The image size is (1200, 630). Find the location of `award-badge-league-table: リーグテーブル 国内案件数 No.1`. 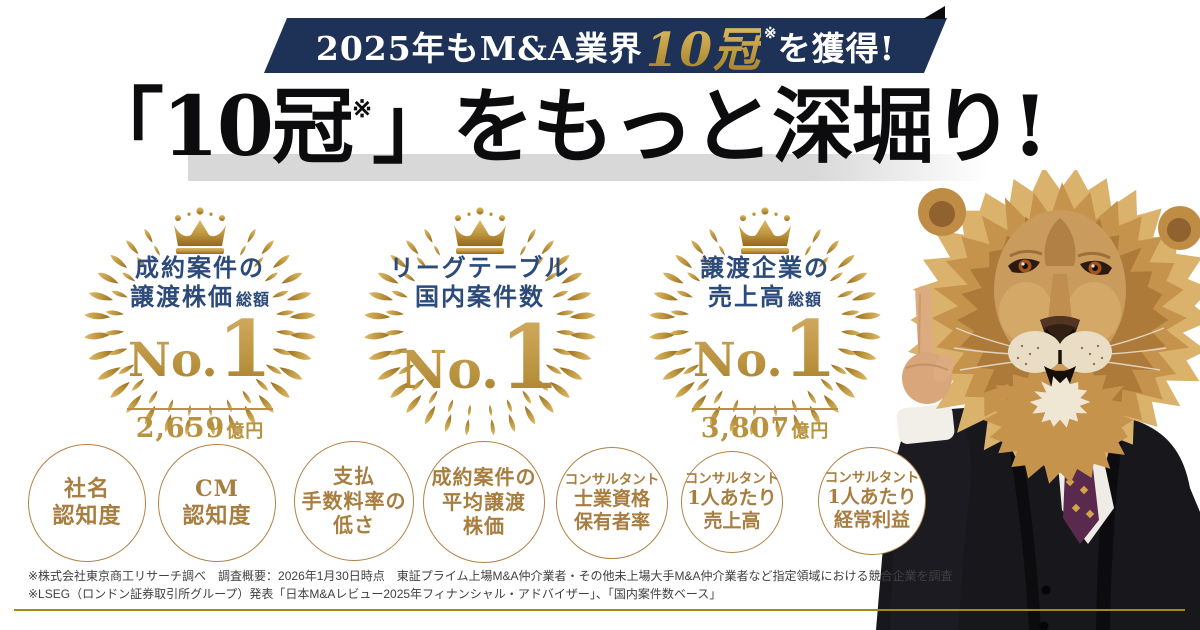

award-badge-league-table: リーグテーブル 国内案件数 No.1 is located at coordinates (480, 322).